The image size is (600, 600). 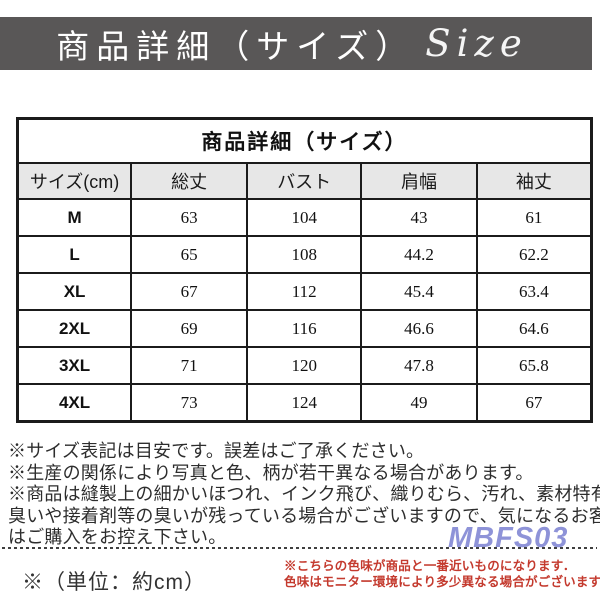 What do you see at coordinates (74, 291) in the screenshot?
I see `size-cell: XL` at bounding box center [74, 291].